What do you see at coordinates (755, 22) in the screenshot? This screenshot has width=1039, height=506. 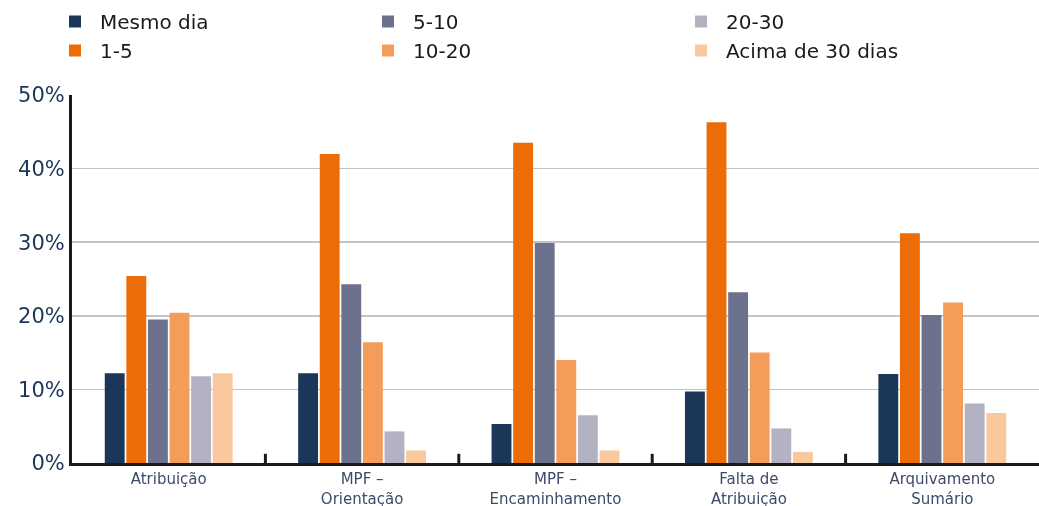 I see `legend-label: 20-30` at bounding box center [755, 22].